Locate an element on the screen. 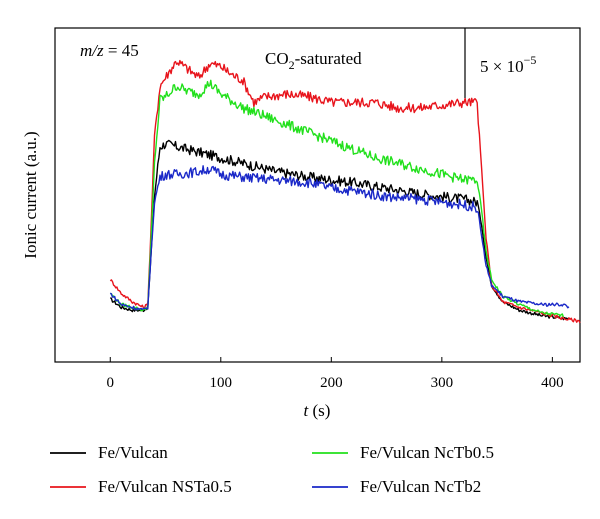 The image size is (600, 519). legend-label: Fe/Vulcan NcTb0.5 is located at coordinates (427, 452).